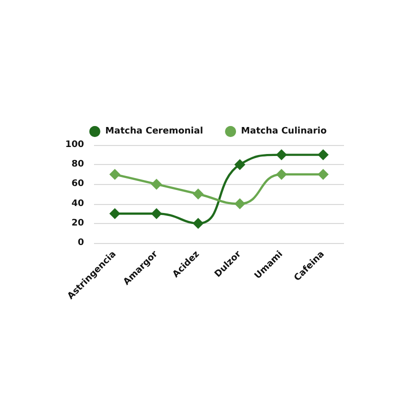  What do you see at coordinates (81, 243) in the screenshot?
I see `y-tick-label: 0` at bounding box center [81, 243].